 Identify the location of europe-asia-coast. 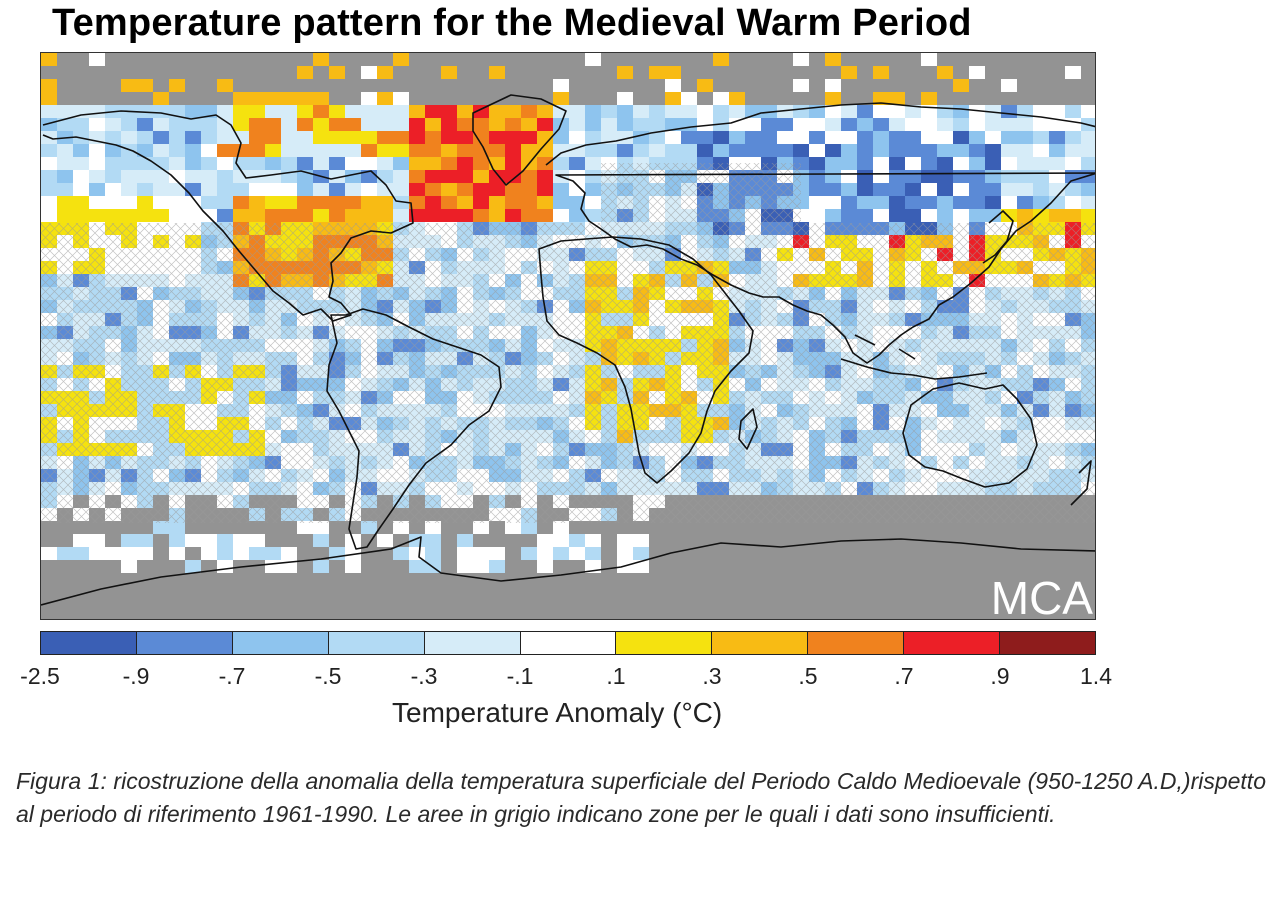
(820, 233).